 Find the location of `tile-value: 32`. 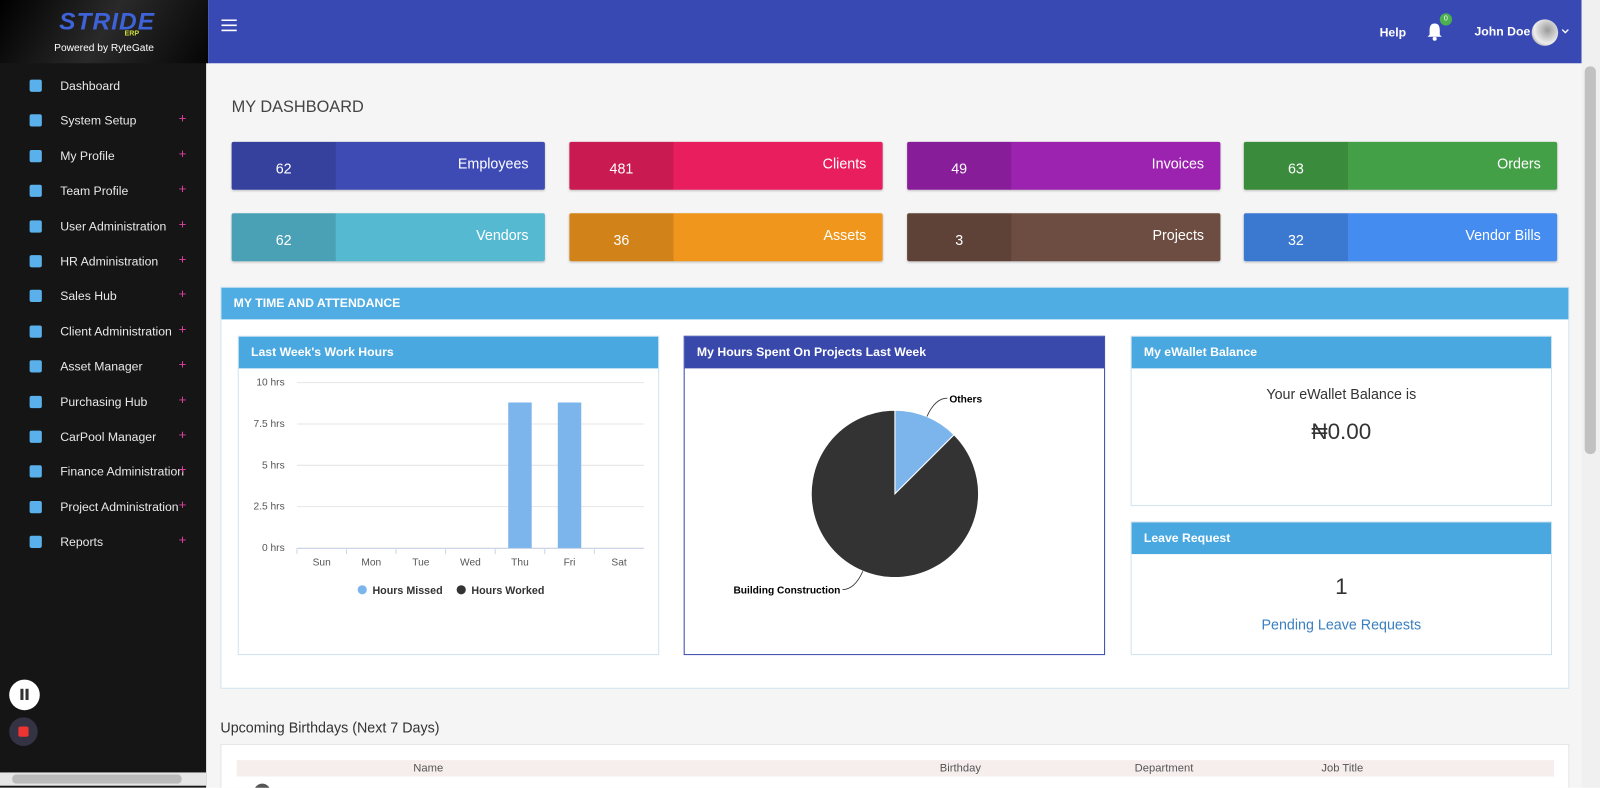

tile-value: 32 is located at coordinates (1295, 239).